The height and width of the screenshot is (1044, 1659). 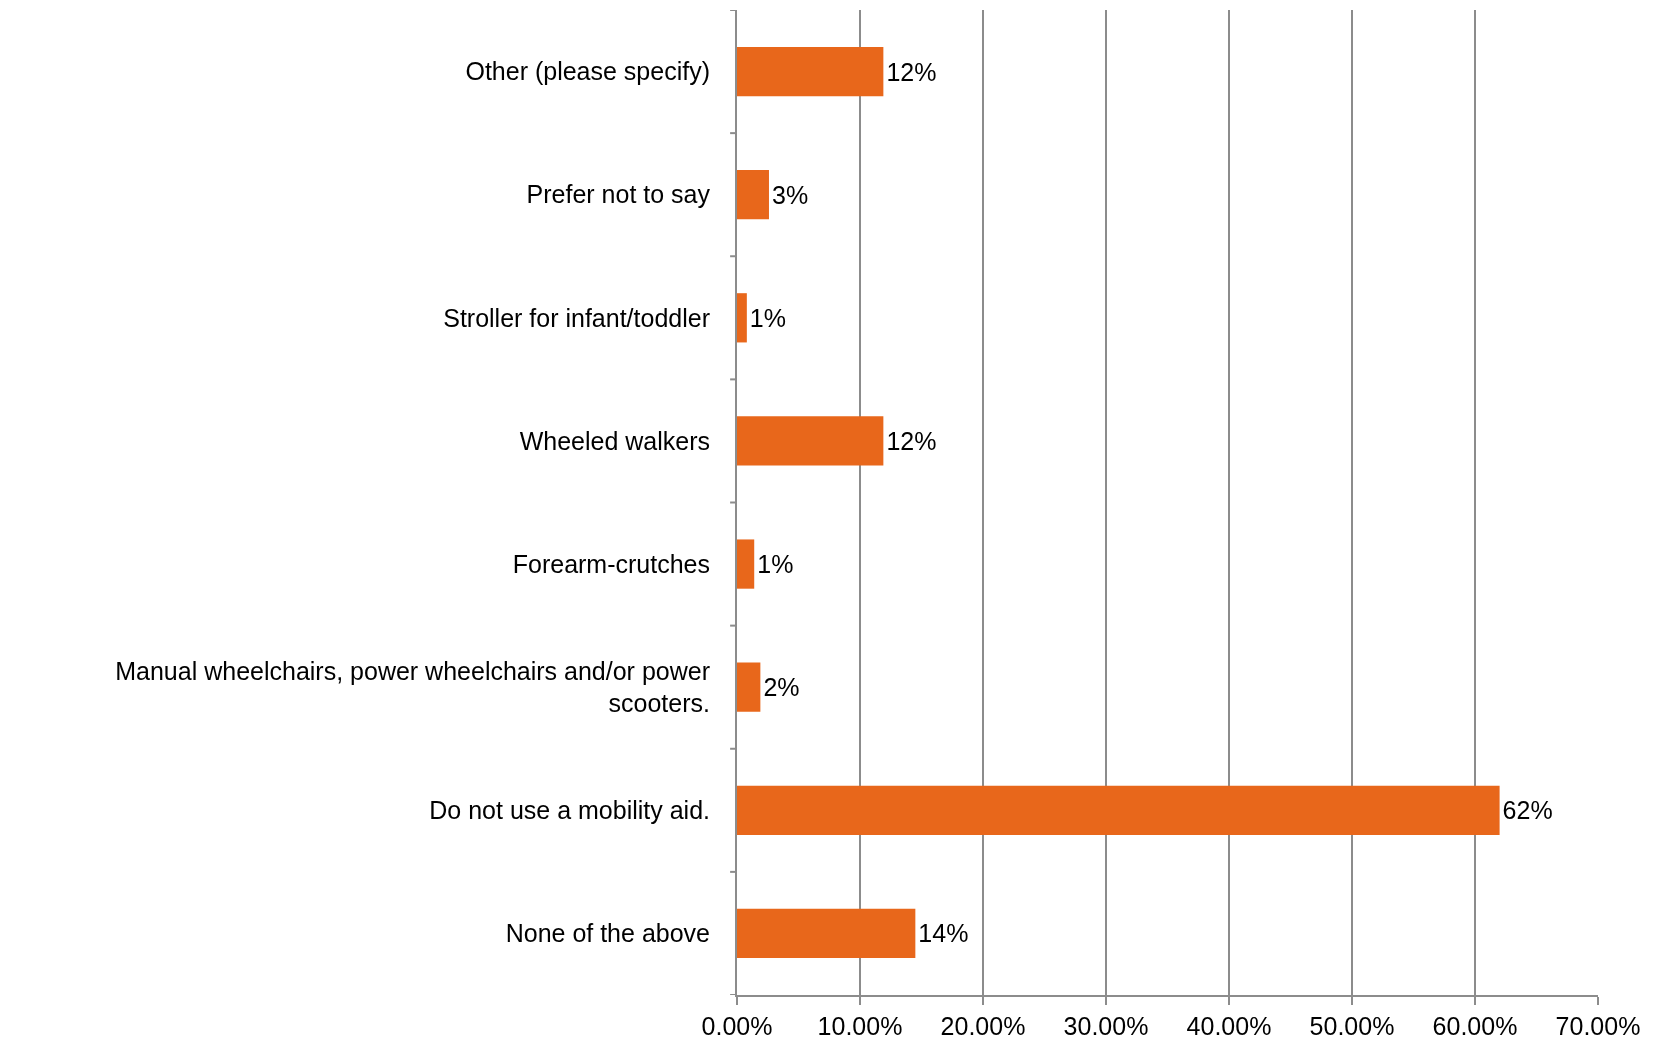 I want to click on x-tick-label: 50.00%, so click(x=1352, y=1026).